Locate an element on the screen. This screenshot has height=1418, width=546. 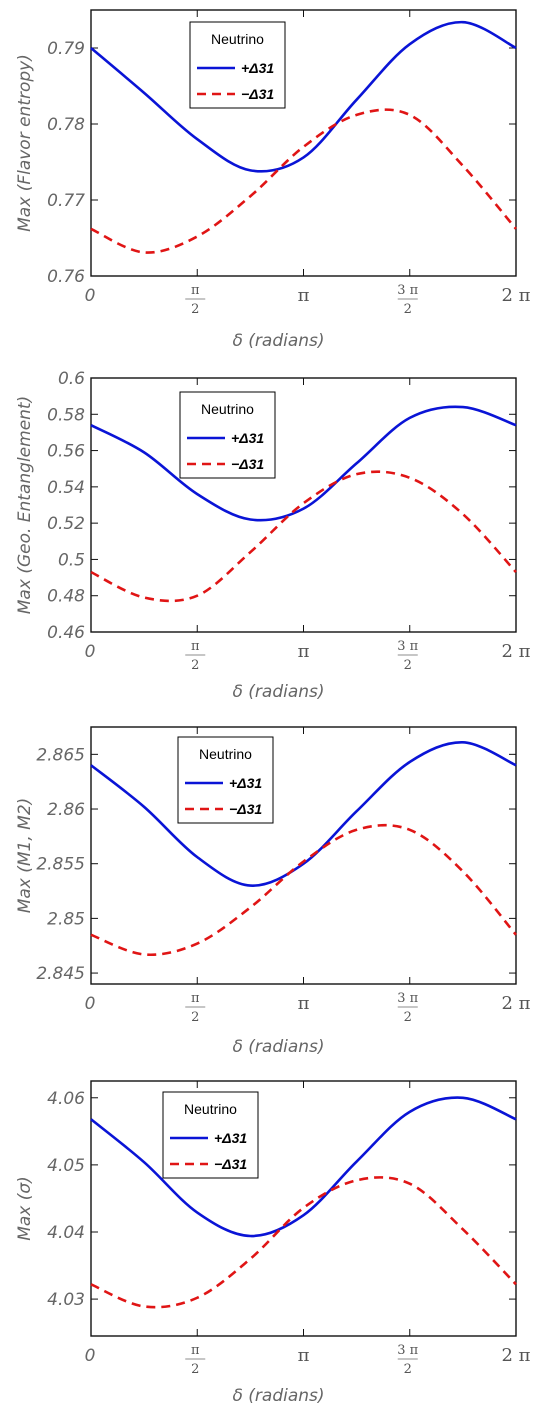
y-tick-label: 0.58 is located at coordinates (66, 415).